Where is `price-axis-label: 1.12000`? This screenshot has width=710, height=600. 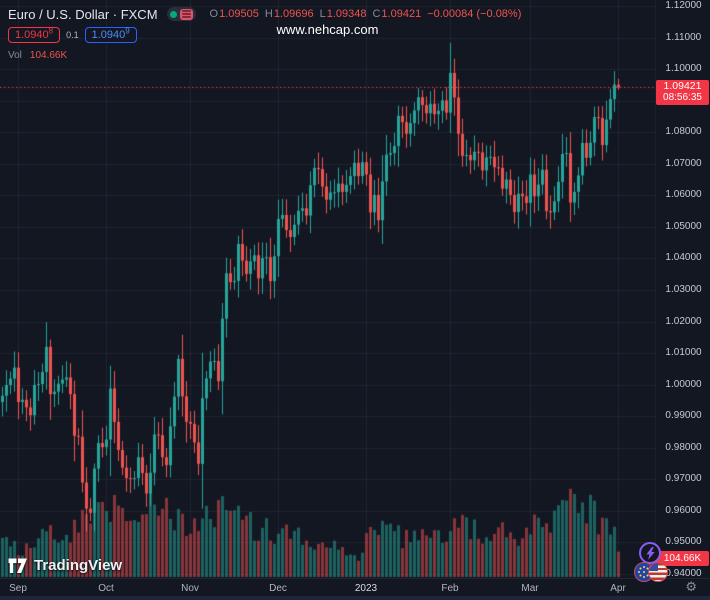 price-axis-label: 1.12000 is located at coordinates (683, 5).